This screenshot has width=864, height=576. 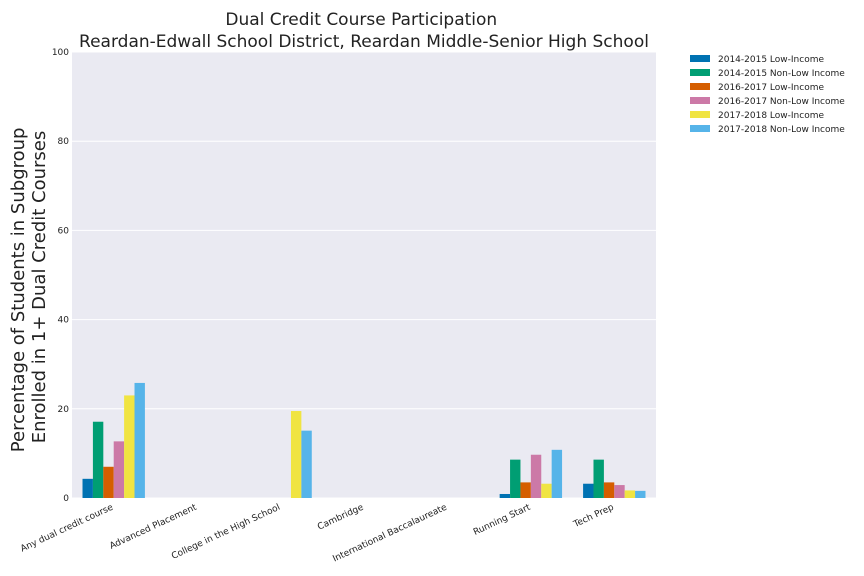 I want to click on y-axis-label-line-1: Percentage of Students in Subgroup, so click(x=18, y=290).